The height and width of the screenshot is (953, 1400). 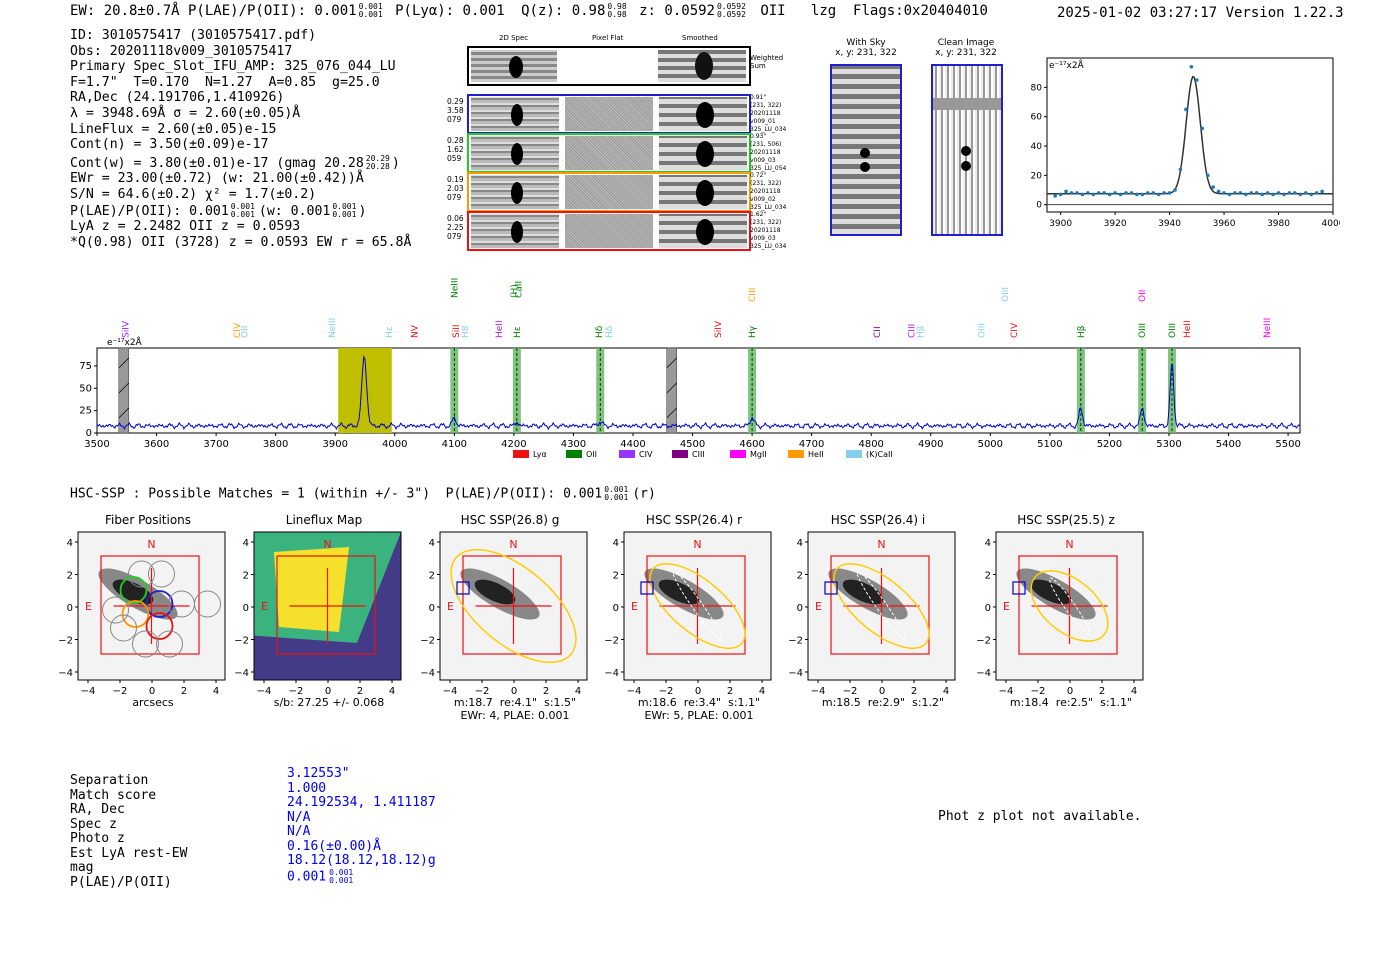 What do you see at coordinates (455, 288) in the screenshot?
I see `line-label: NeIII` at bounding box center [455, 288].